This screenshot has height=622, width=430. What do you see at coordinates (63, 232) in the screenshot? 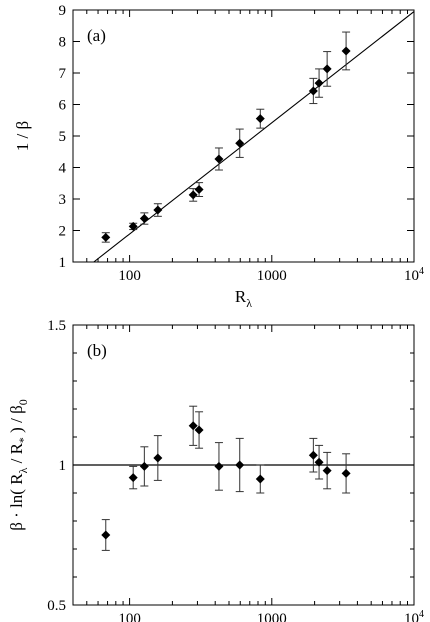
I see `y-tick-label: 2` at bounding box center [63, 232].